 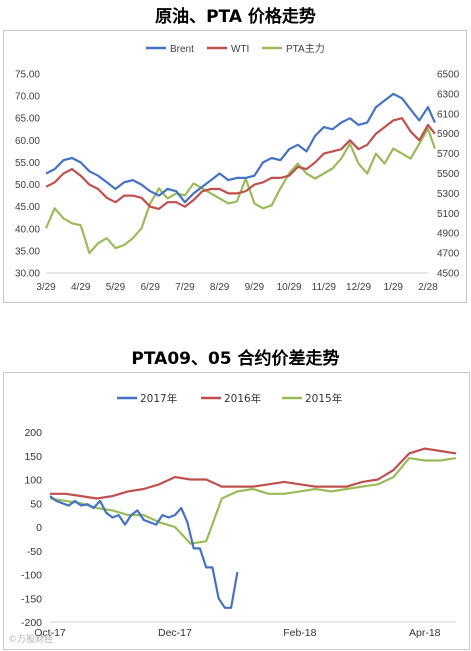 What do you see at coordinates (425, 633) in the screenshot?
I see `x-tick-label: Apr-18` at bounding box center [425, 633].